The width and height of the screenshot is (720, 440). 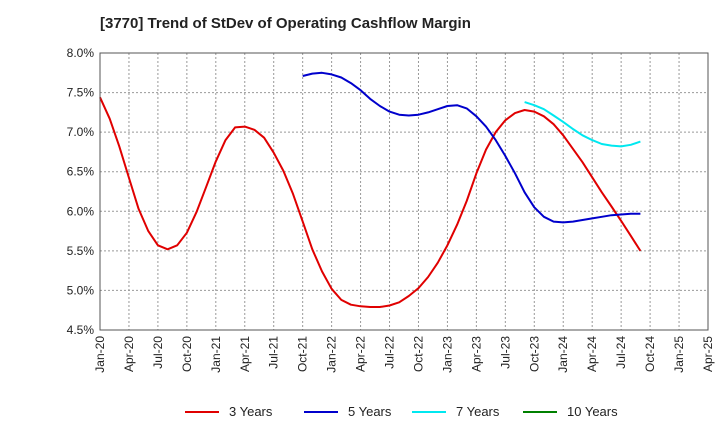 What do you see at coordinates (187, 354) in the screenshot?
I see `x-tick-label: Oct-20` at bounding box center [187, 354].